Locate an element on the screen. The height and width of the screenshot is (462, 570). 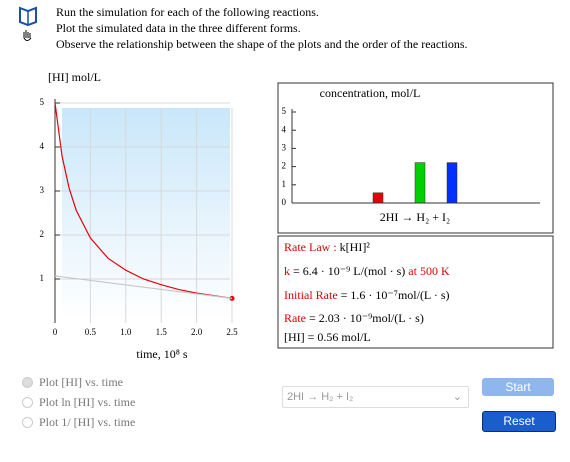
x-tick-label: 2.0 is located at coordinates (197, 332).